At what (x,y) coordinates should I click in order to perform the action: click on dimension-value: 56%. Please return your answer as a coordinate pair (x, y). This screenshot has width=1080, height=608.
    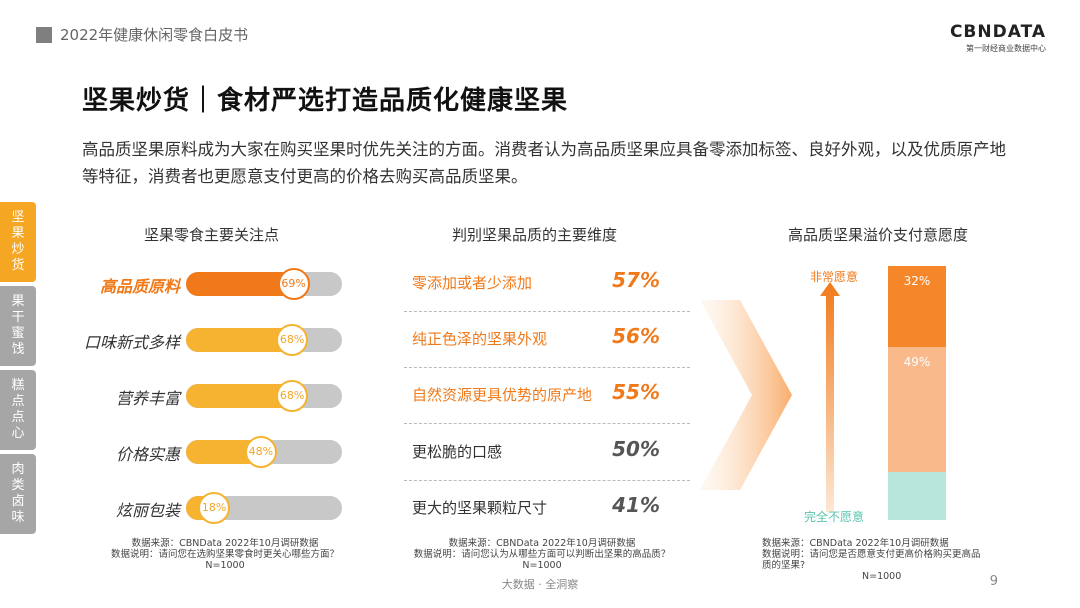
    Looking at the image, I should click on (636, 336).